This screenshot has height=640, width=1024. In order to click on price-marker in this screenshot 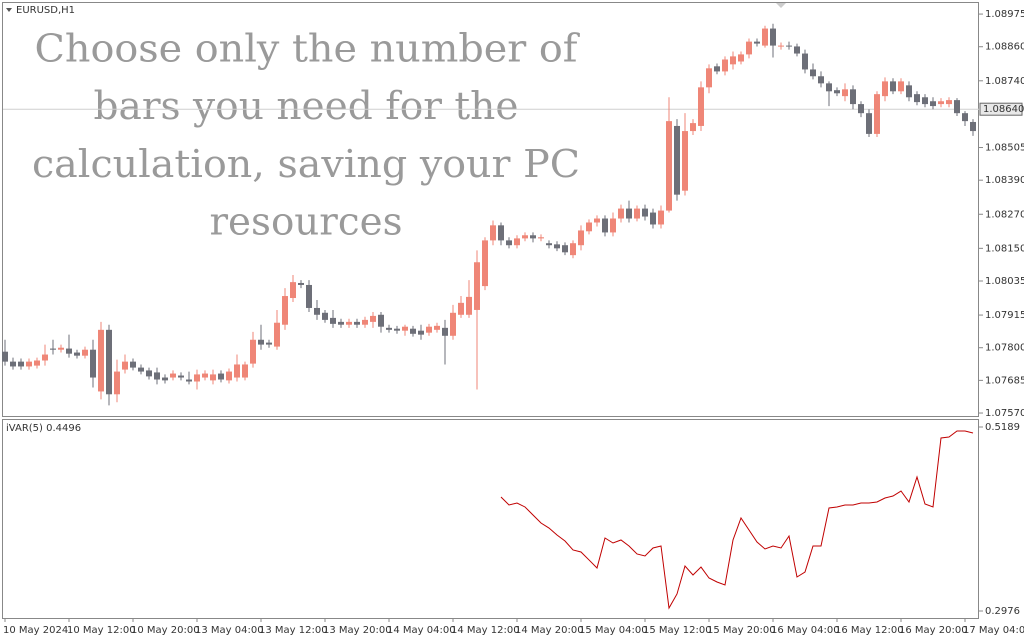, I will do `click(1001, 109)`.